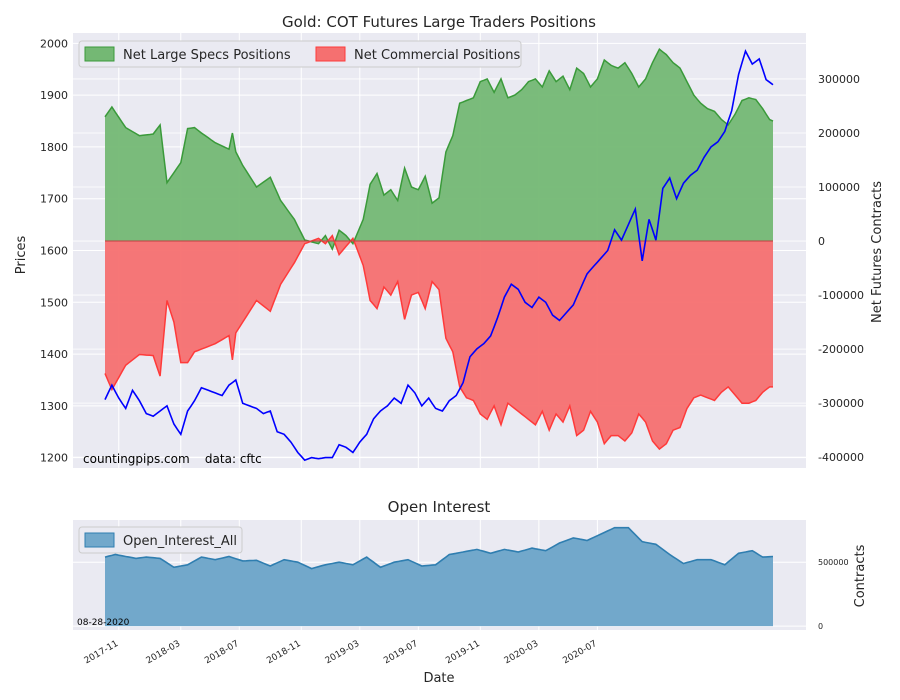 This screenshot has width=900, height=700. I want to click on left-y-ticks: 1200 1300 1400 1500 1600 1700 1800 1900 2000, so click(54, 250).